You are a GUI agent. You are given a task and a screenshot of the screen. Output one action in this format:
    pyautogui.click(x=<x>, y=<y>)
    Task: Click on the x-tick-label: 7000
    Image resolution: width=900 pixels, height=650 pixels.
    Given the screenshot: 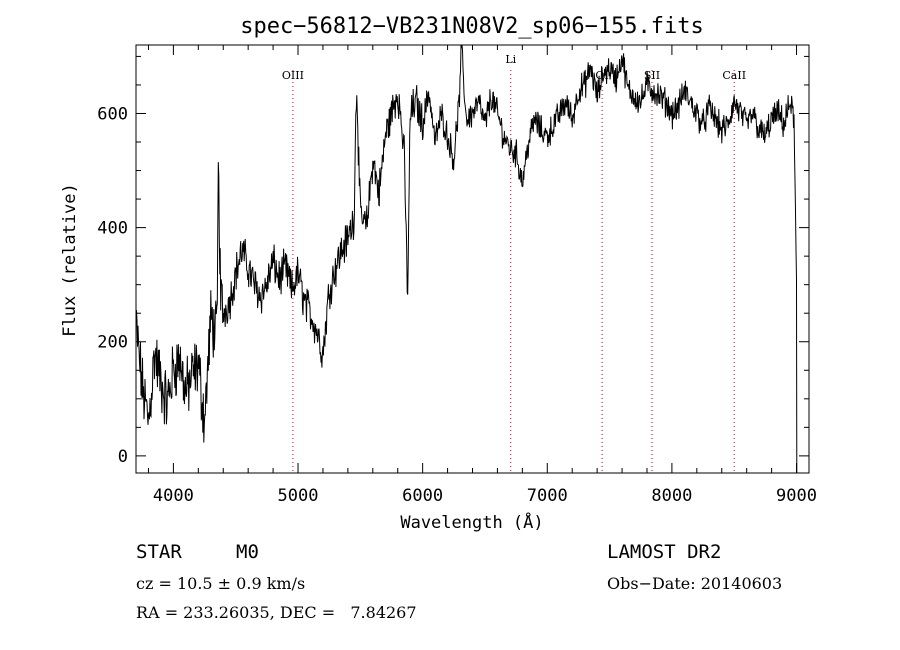 What is the action you would take?
    pyautogui.click(x=547, y=496)
    